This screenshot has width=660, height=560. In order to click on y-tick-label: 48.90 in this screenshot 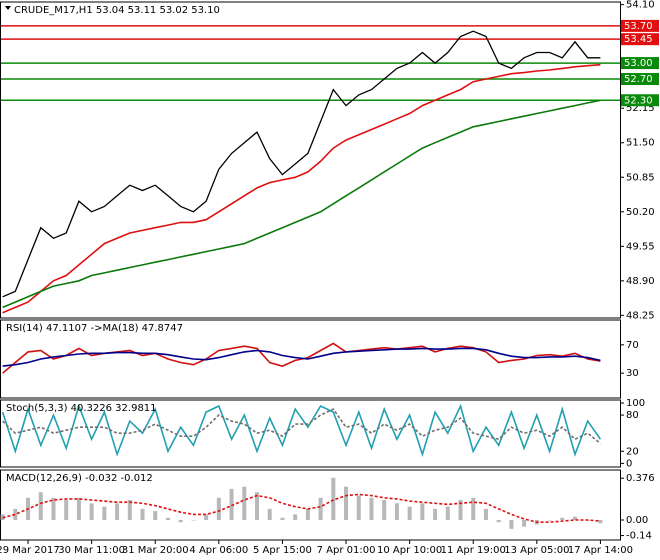, I will do `click(640, 281)`.